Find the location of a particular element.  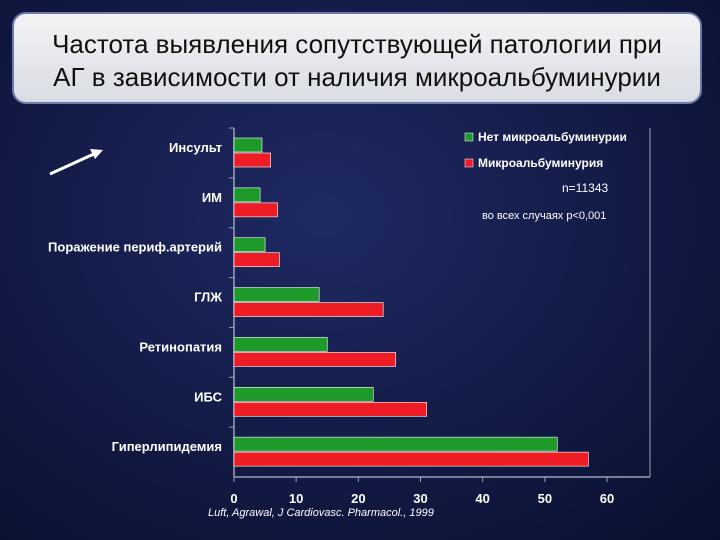

sample-size-note: n=11343 is located at coordinates (585, 188).